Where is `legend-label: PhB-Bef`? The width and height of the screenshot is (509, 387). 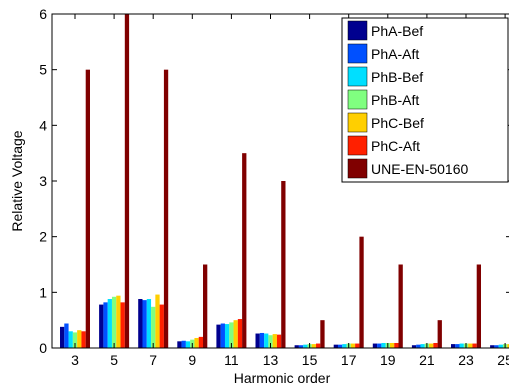 legend-label: PhB-Bef is located at coordinates (397, 77).